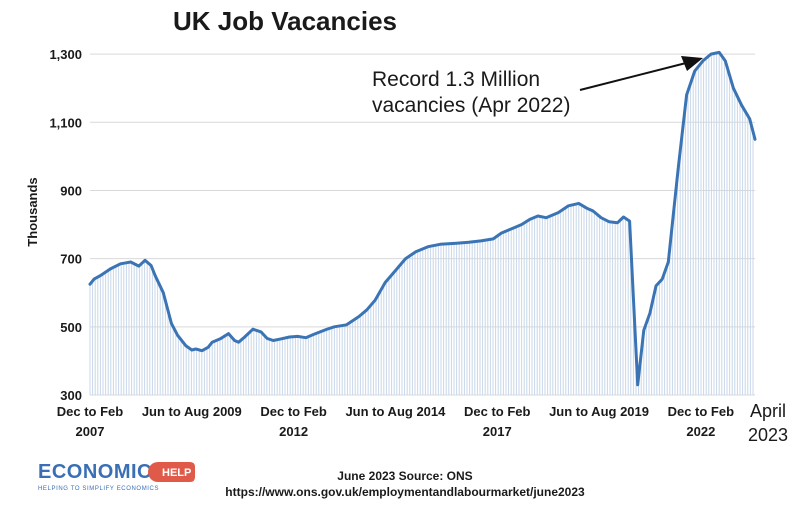  I want to click on chart-title: UK Job Vacancies, so click(285, 21).